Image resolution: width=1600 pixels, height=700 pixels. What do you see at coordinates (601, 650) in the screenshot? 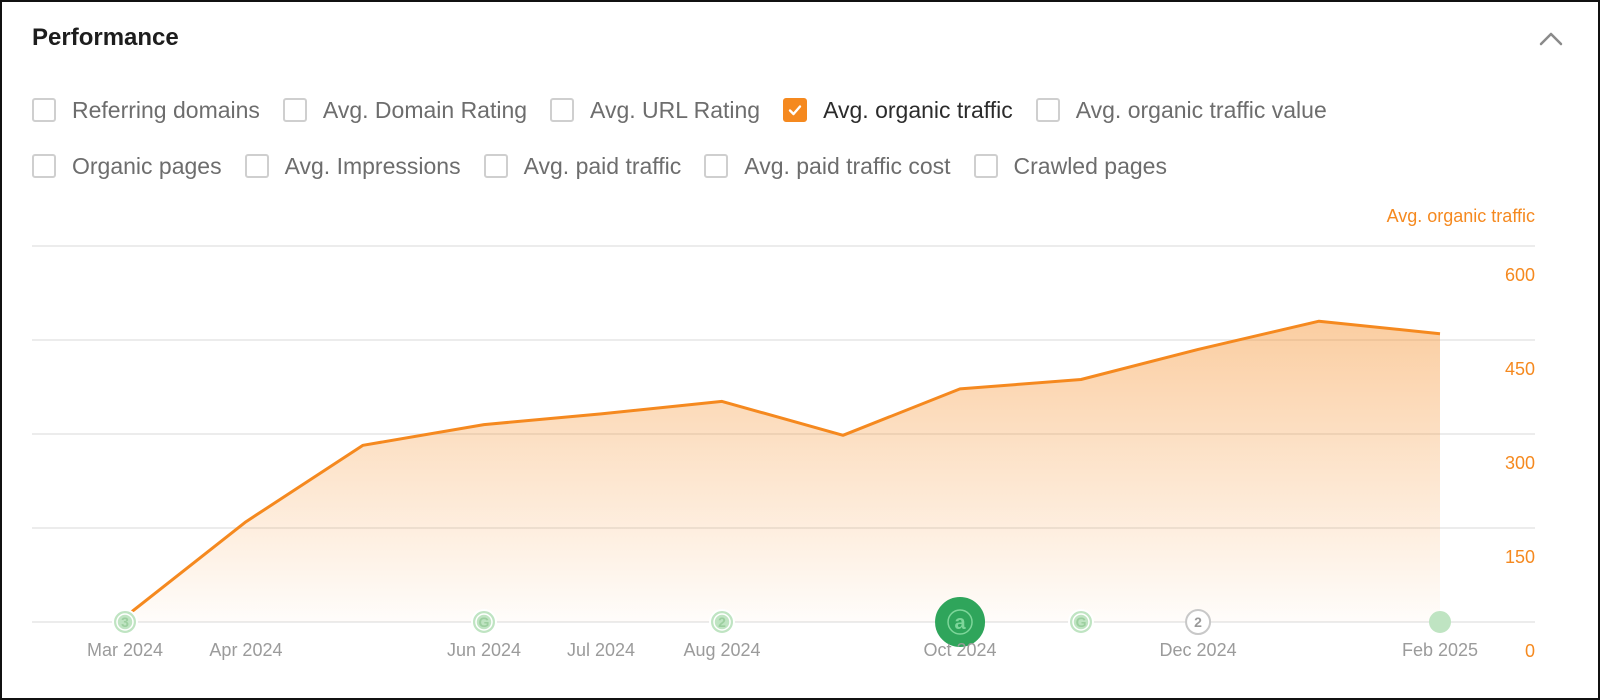
I see `x-tick-label: Jul 2024` at bounding box center [601, 650].